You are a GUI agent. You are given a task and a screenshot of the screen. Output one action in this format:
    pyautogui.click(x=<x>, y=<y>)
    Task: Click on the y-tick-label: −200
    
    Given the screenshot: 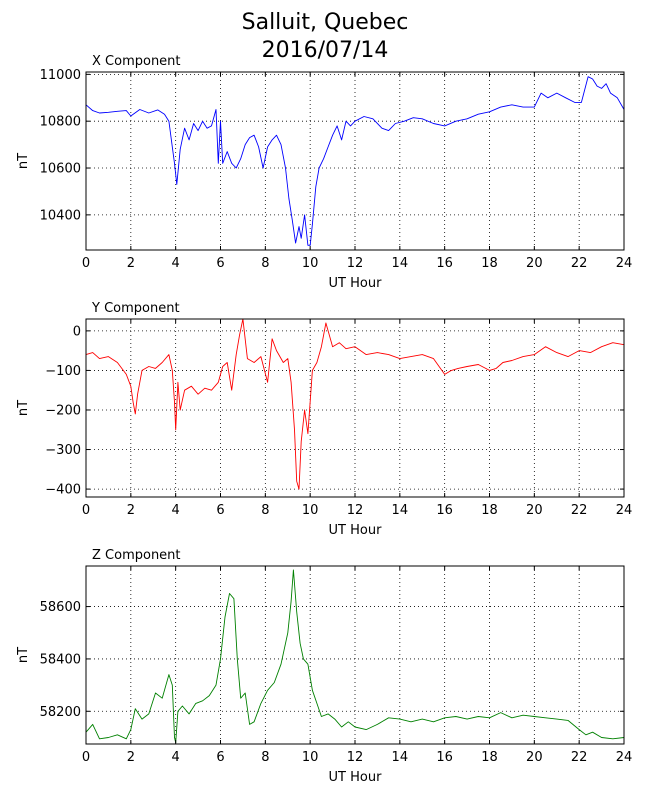 What is the action you would take?
    pyautogui.click(x=63, y=410)
    